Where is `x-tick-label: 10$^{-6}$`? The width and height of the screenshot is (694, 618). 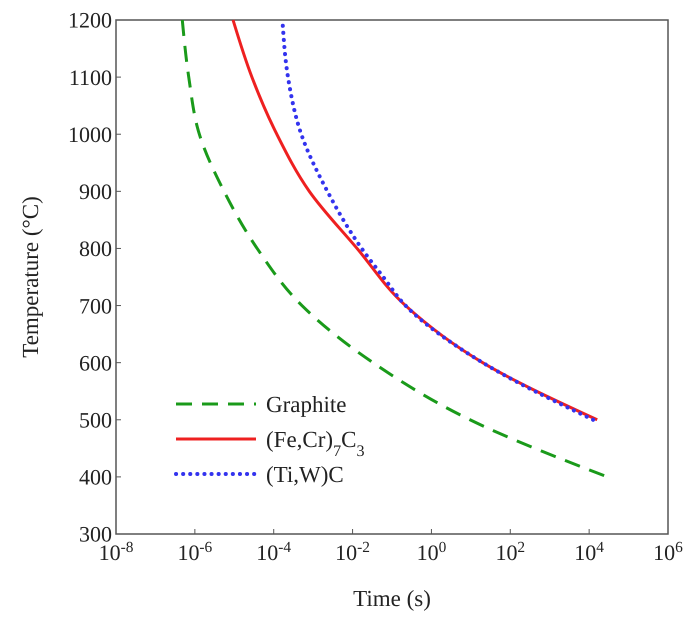 x-tick-label: 10$^{-6}$ is located at coordinates (195, 551).